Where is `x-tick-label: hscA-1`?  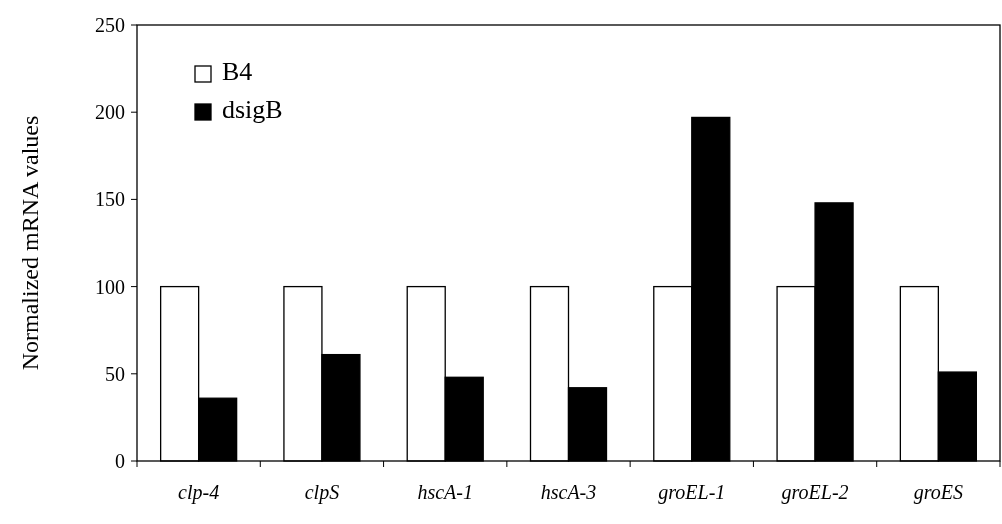 x-tick-label: hscA-1 is located at coordinates (445, 492).